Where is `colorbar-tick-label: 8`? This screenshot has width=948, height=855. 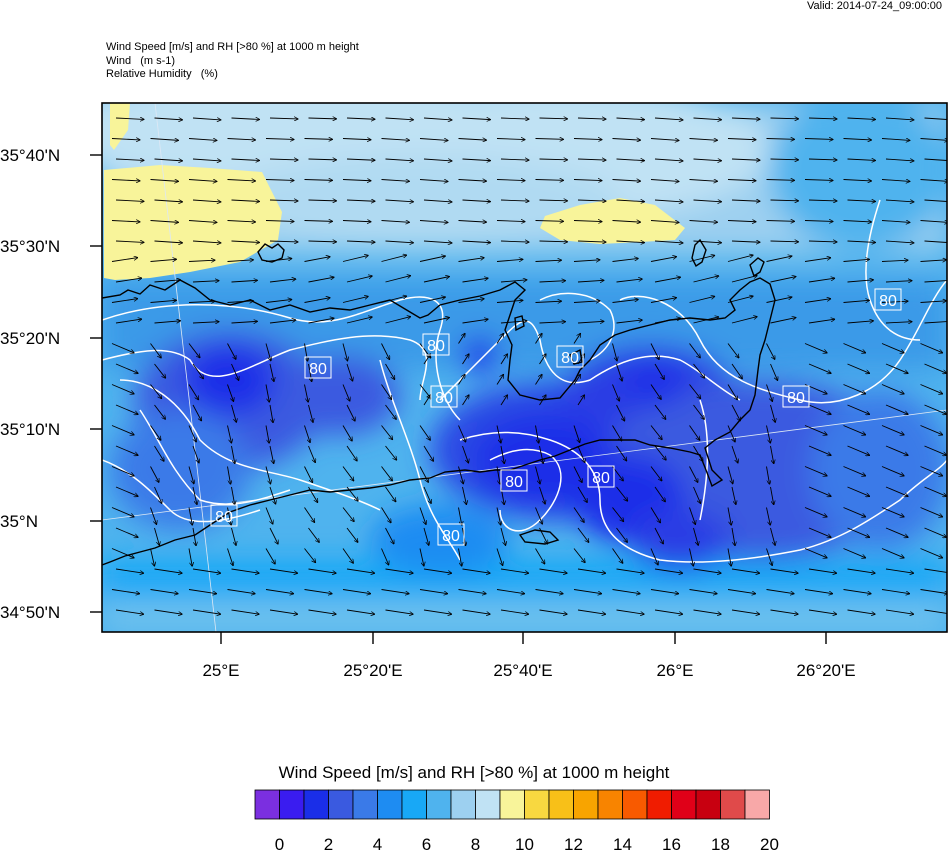 colorbar-tick-label: 8 is located at coordinates (475, 845).